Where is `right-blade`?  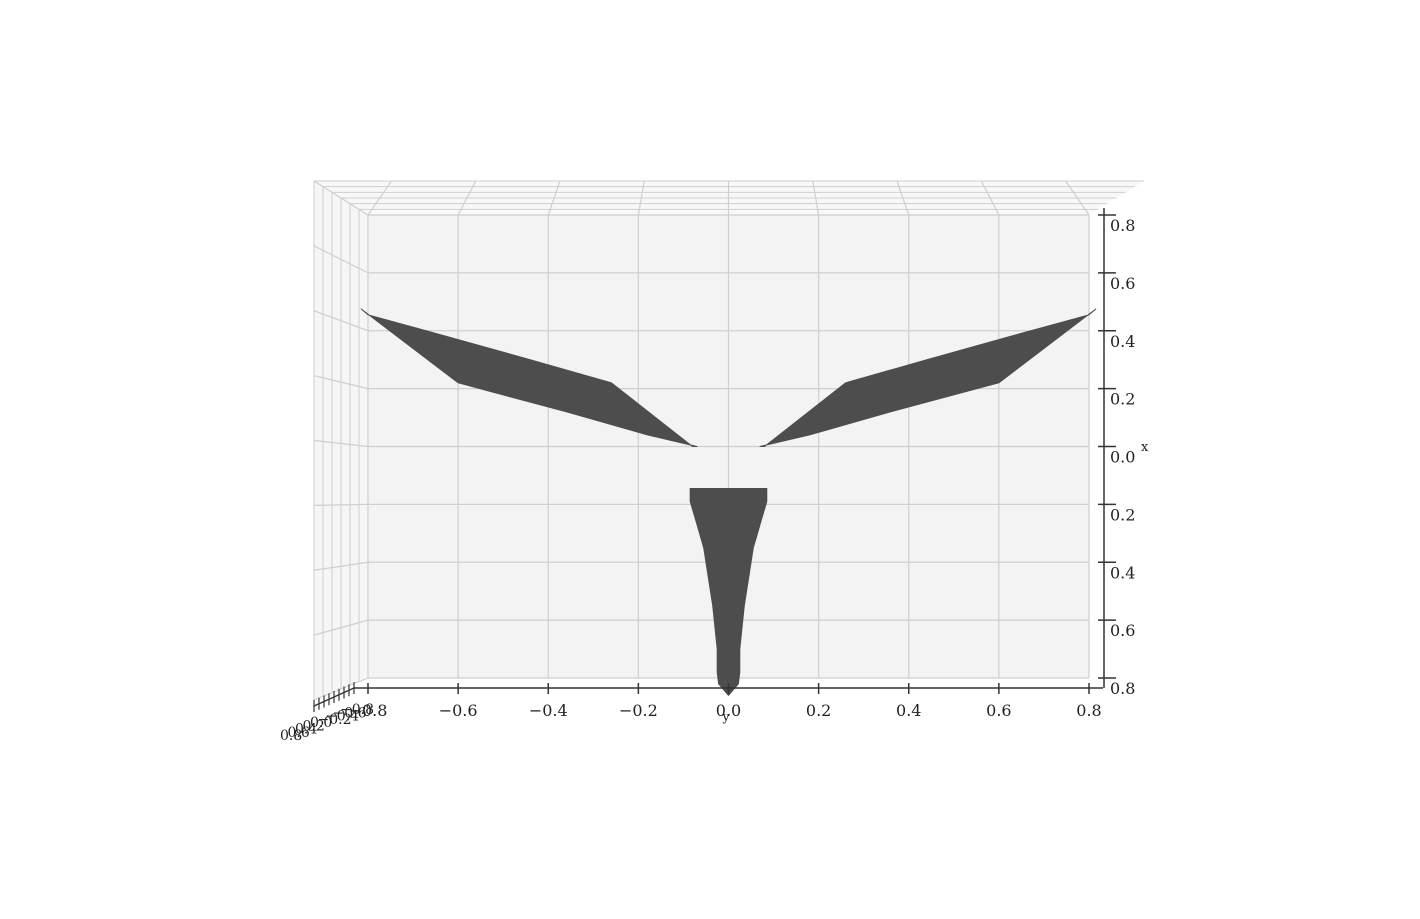
right-blade is located at coordinates (928, 377).